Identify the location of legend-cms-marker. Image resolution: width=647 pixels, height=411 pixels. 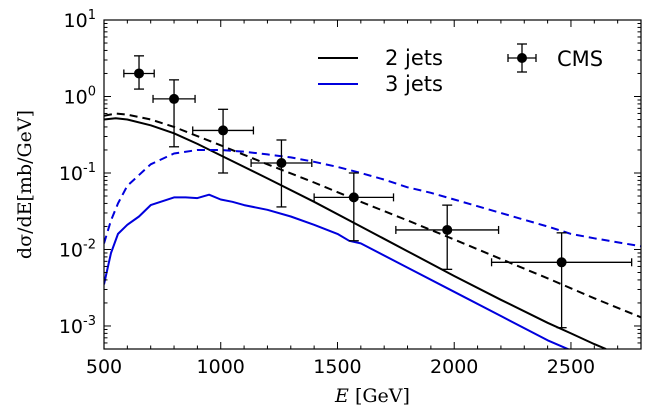
(522, 58).